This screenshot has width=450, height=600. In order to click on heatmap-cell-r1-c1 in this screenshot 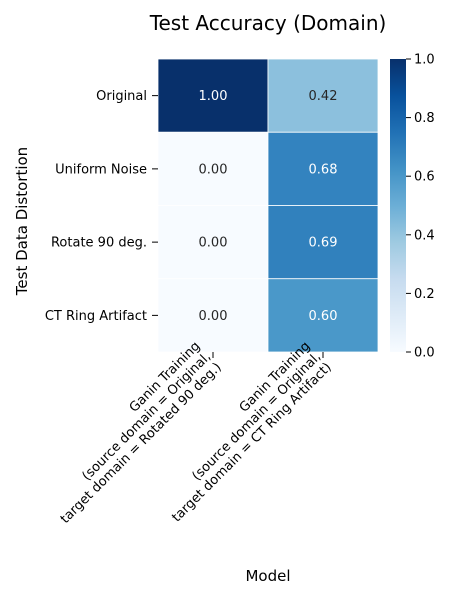, I will do `click(323, 168)`.